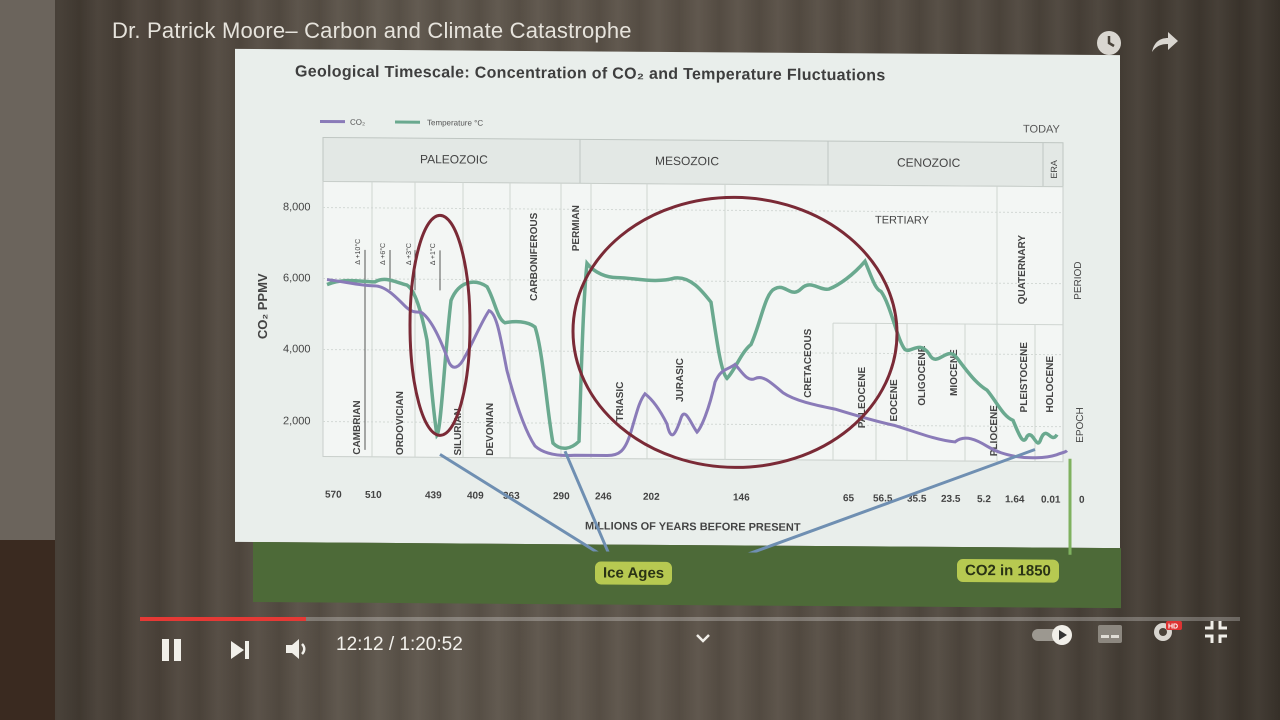 The height and width of the screenshot is (720, 1280). I want to click on period-silurian: SILURIAN, so click(458, 431).